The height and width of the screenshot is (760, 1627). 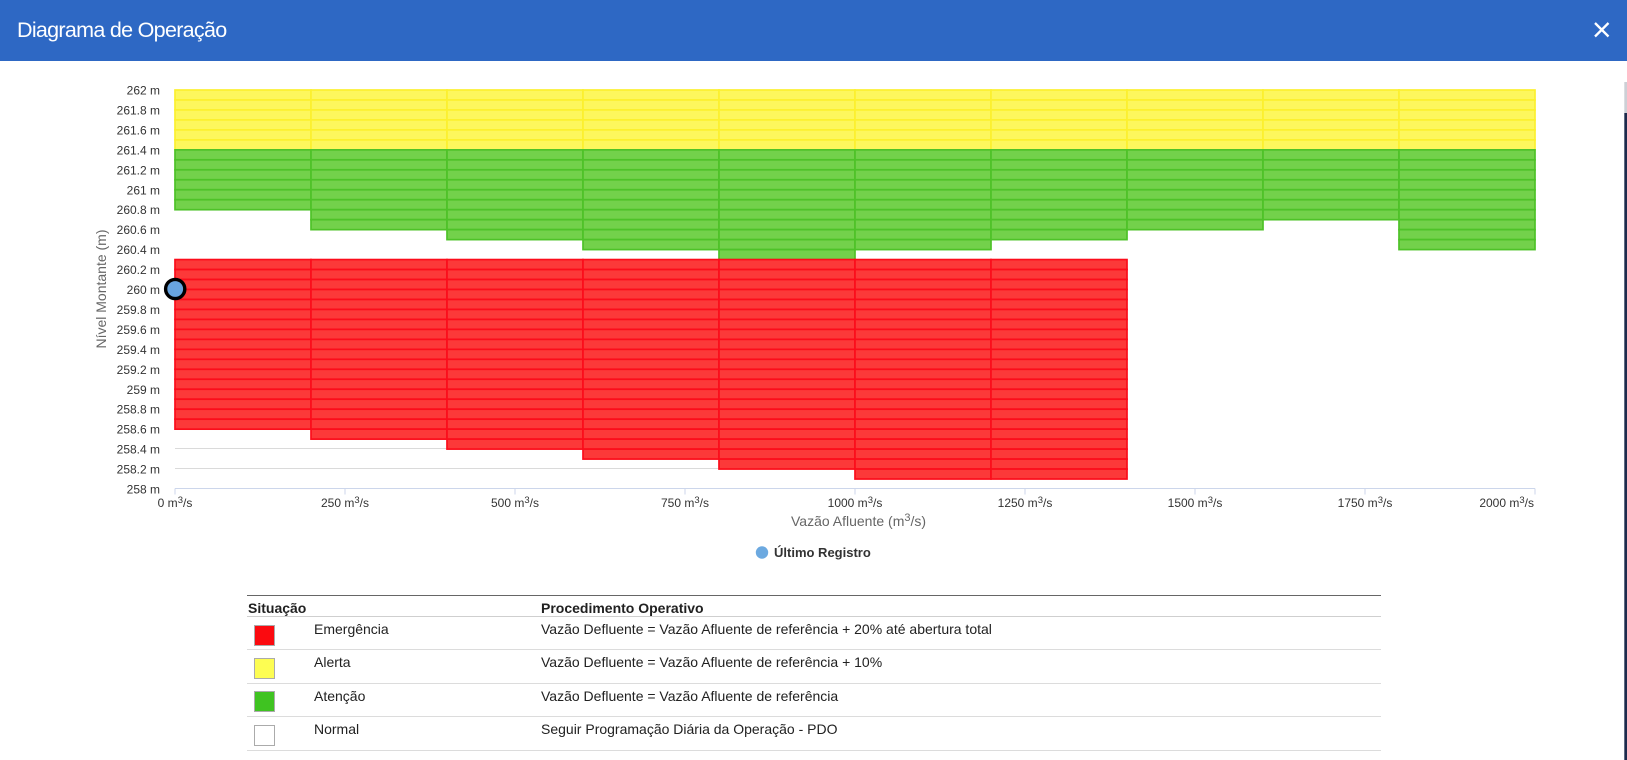 What do you see at coordinates (101, 288) in the screenshot?
I see `svg-text: Nível Montante (m)` at bounding box center [101, 288].